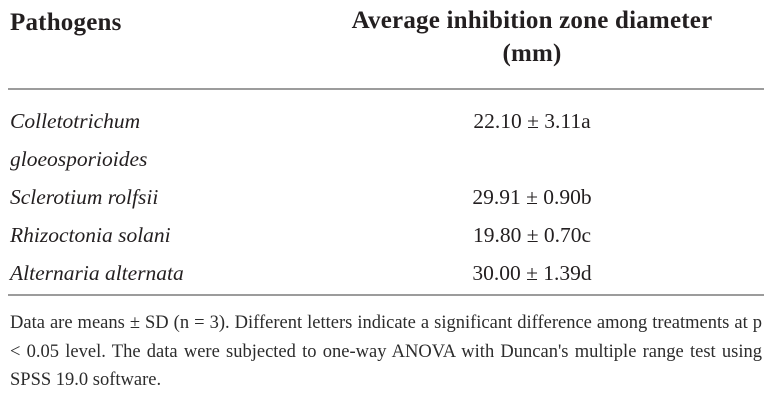 This screenshot has height=416, width=772. Describe the element at coordinates (532, 273) in the screenshot. I see `inhibition-zone-value: 30.00 ± 1.39d` at that location.